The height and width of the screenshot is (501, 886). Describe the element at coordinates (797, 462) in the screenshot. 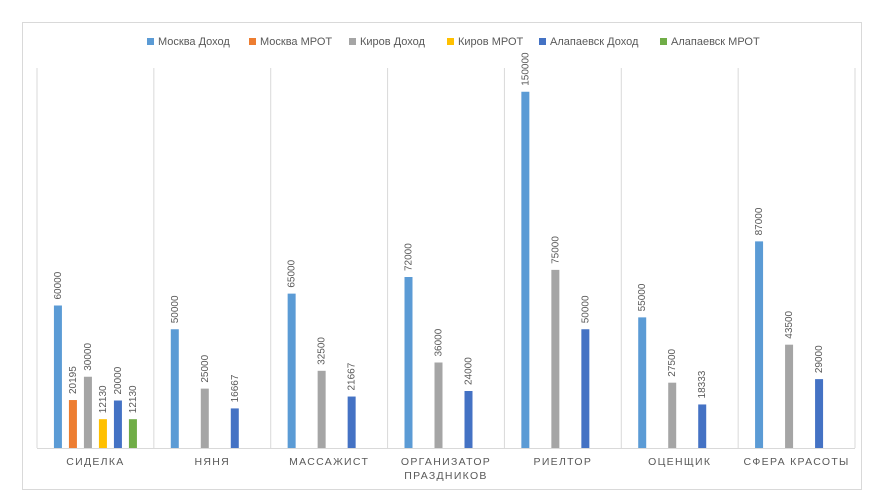

I see `x-tick-label-6: СФЕРА КРАСОТЫ` at that location.